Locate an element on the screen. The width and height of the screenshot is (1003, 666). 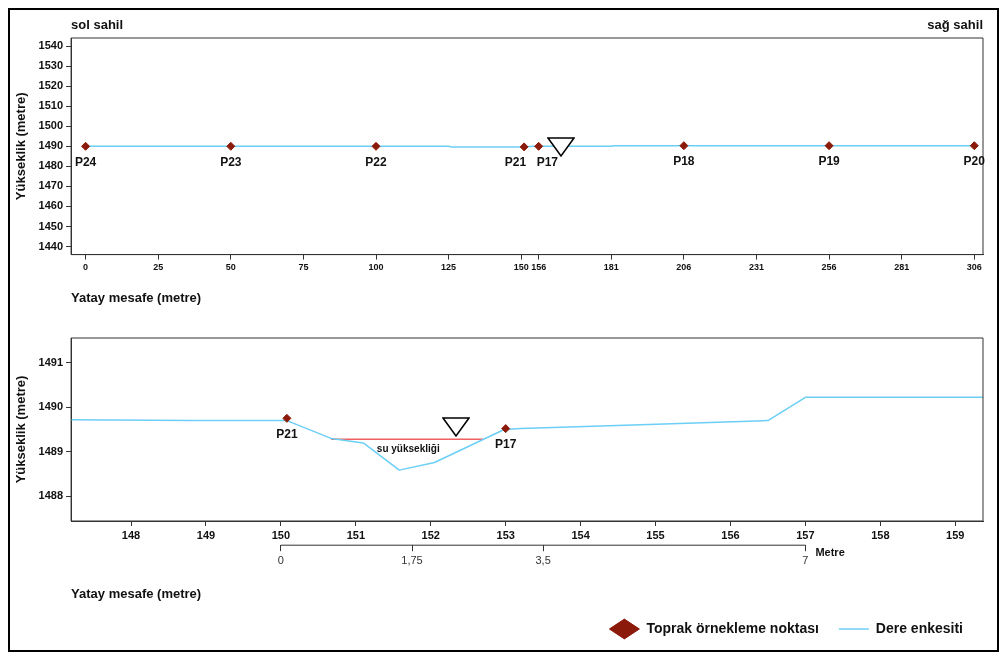
x-tick-label: 148 is located at coordinates (131, 534).